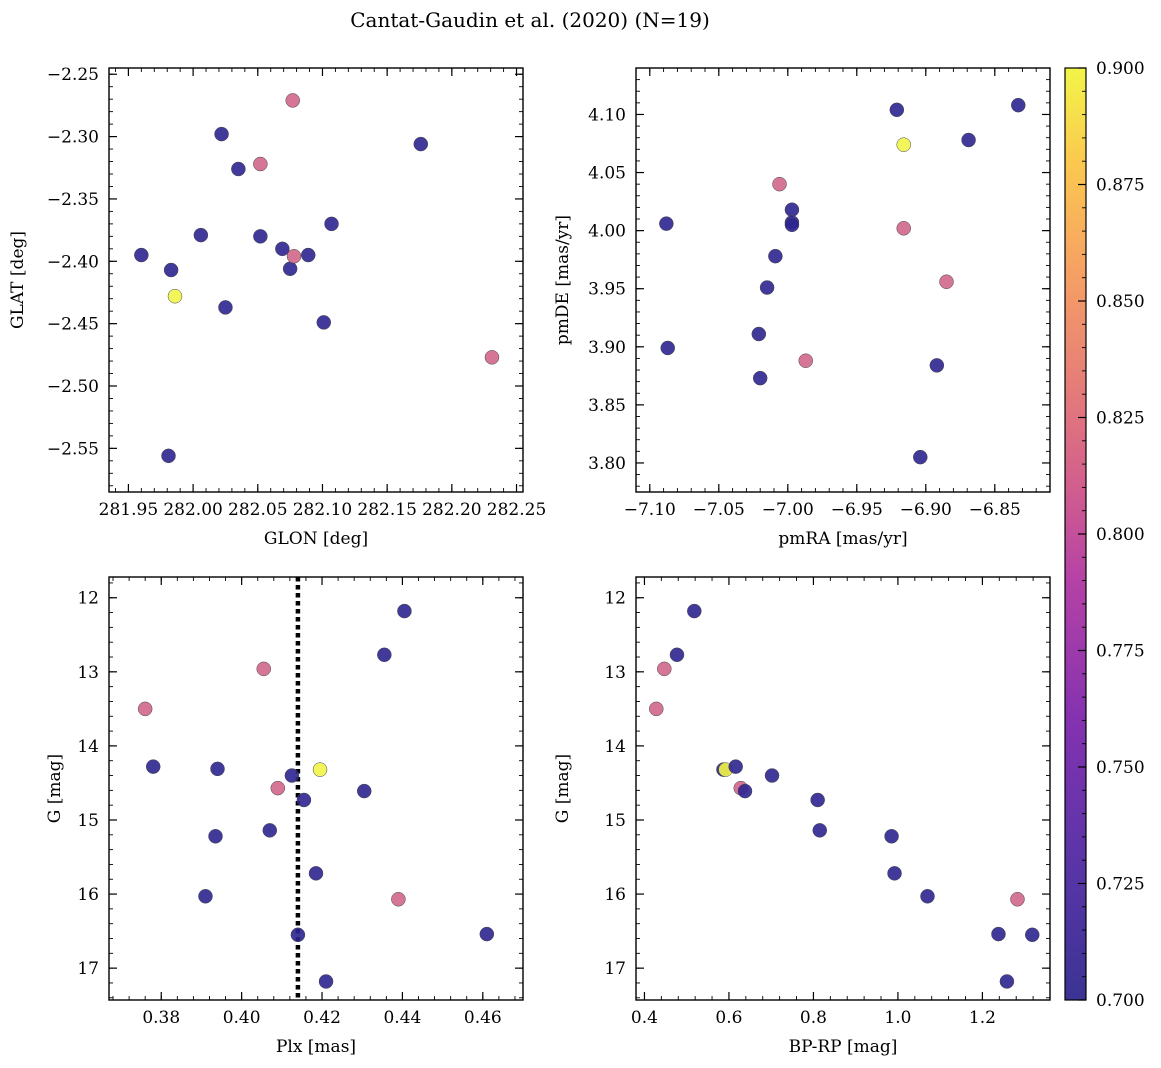 This screenshot has height=1068, width=1161. I want to click on x-tick-label: 0.6, so click(728, 1018).